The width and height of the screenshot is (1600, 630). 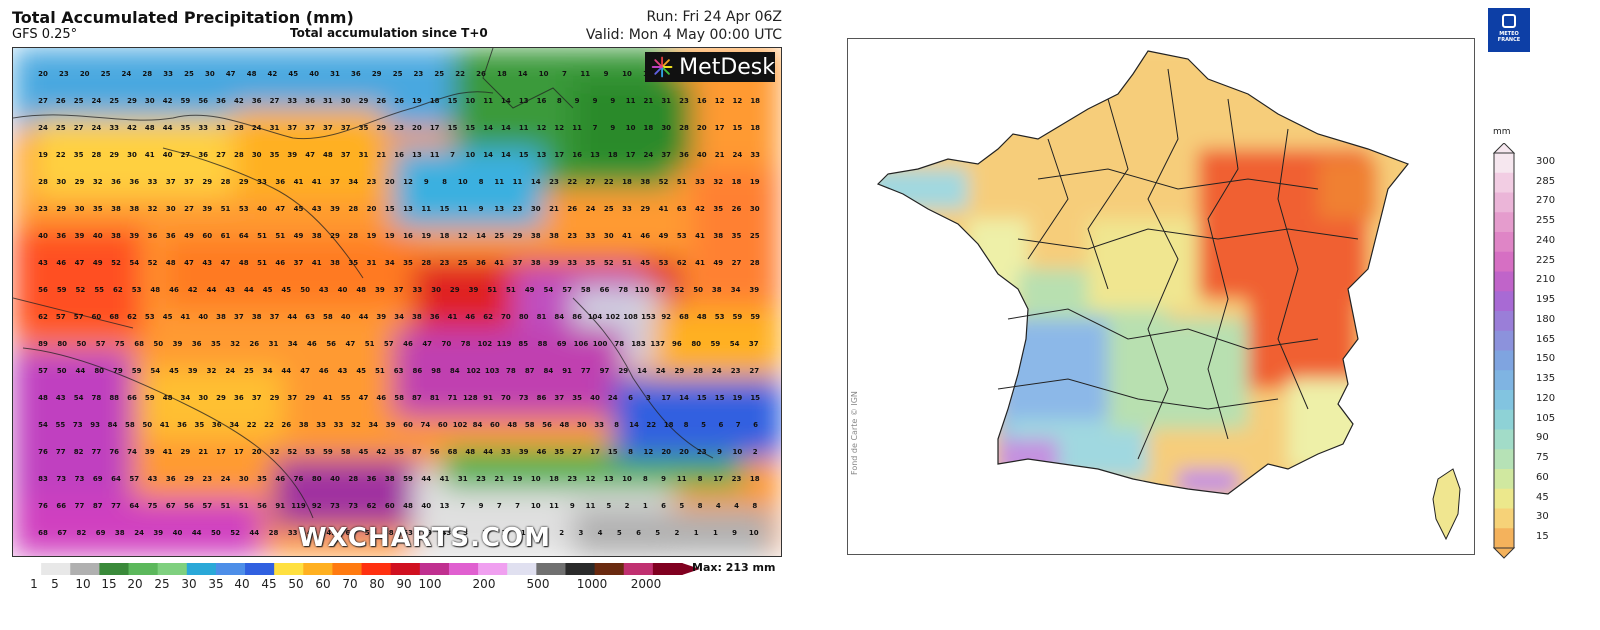 What do you see at coordinates (738, 398) in the screenshot?
I see `grid-value: 19` at bounding box center [738, 398].